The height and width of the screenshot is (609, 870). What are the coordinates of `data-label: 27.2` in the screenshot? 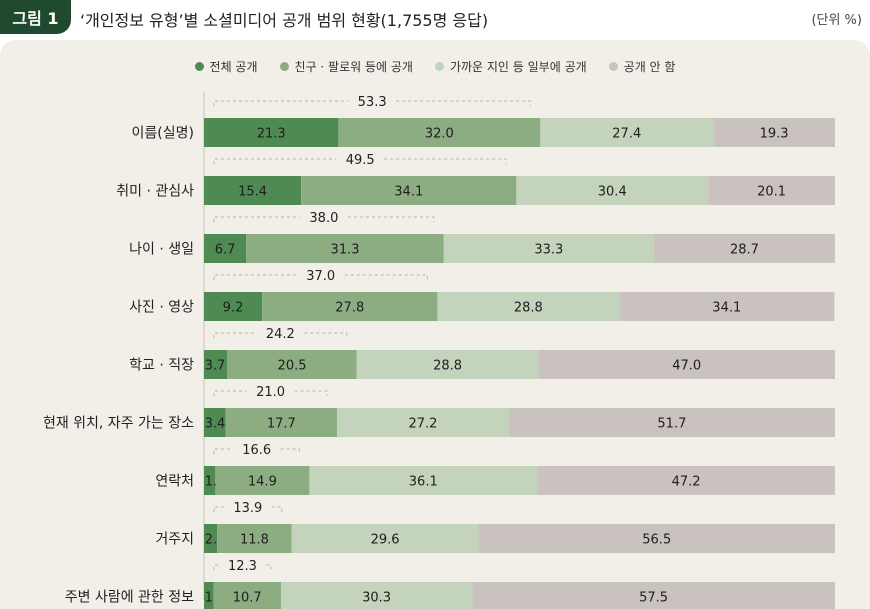 It's located at (422, 424).